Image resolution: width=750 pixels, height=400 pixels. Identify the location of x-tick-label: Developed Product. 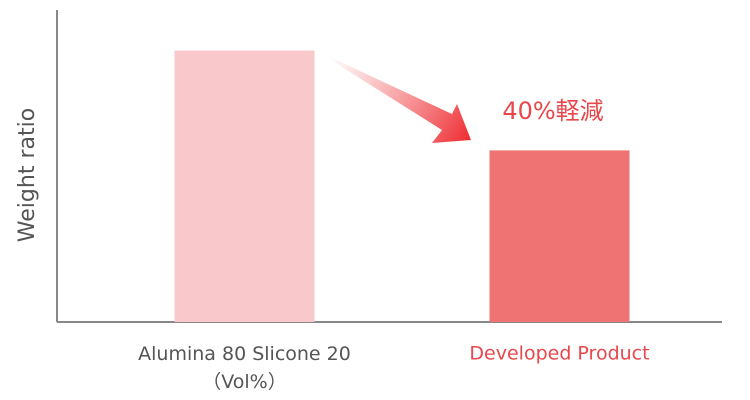
(559, 354).